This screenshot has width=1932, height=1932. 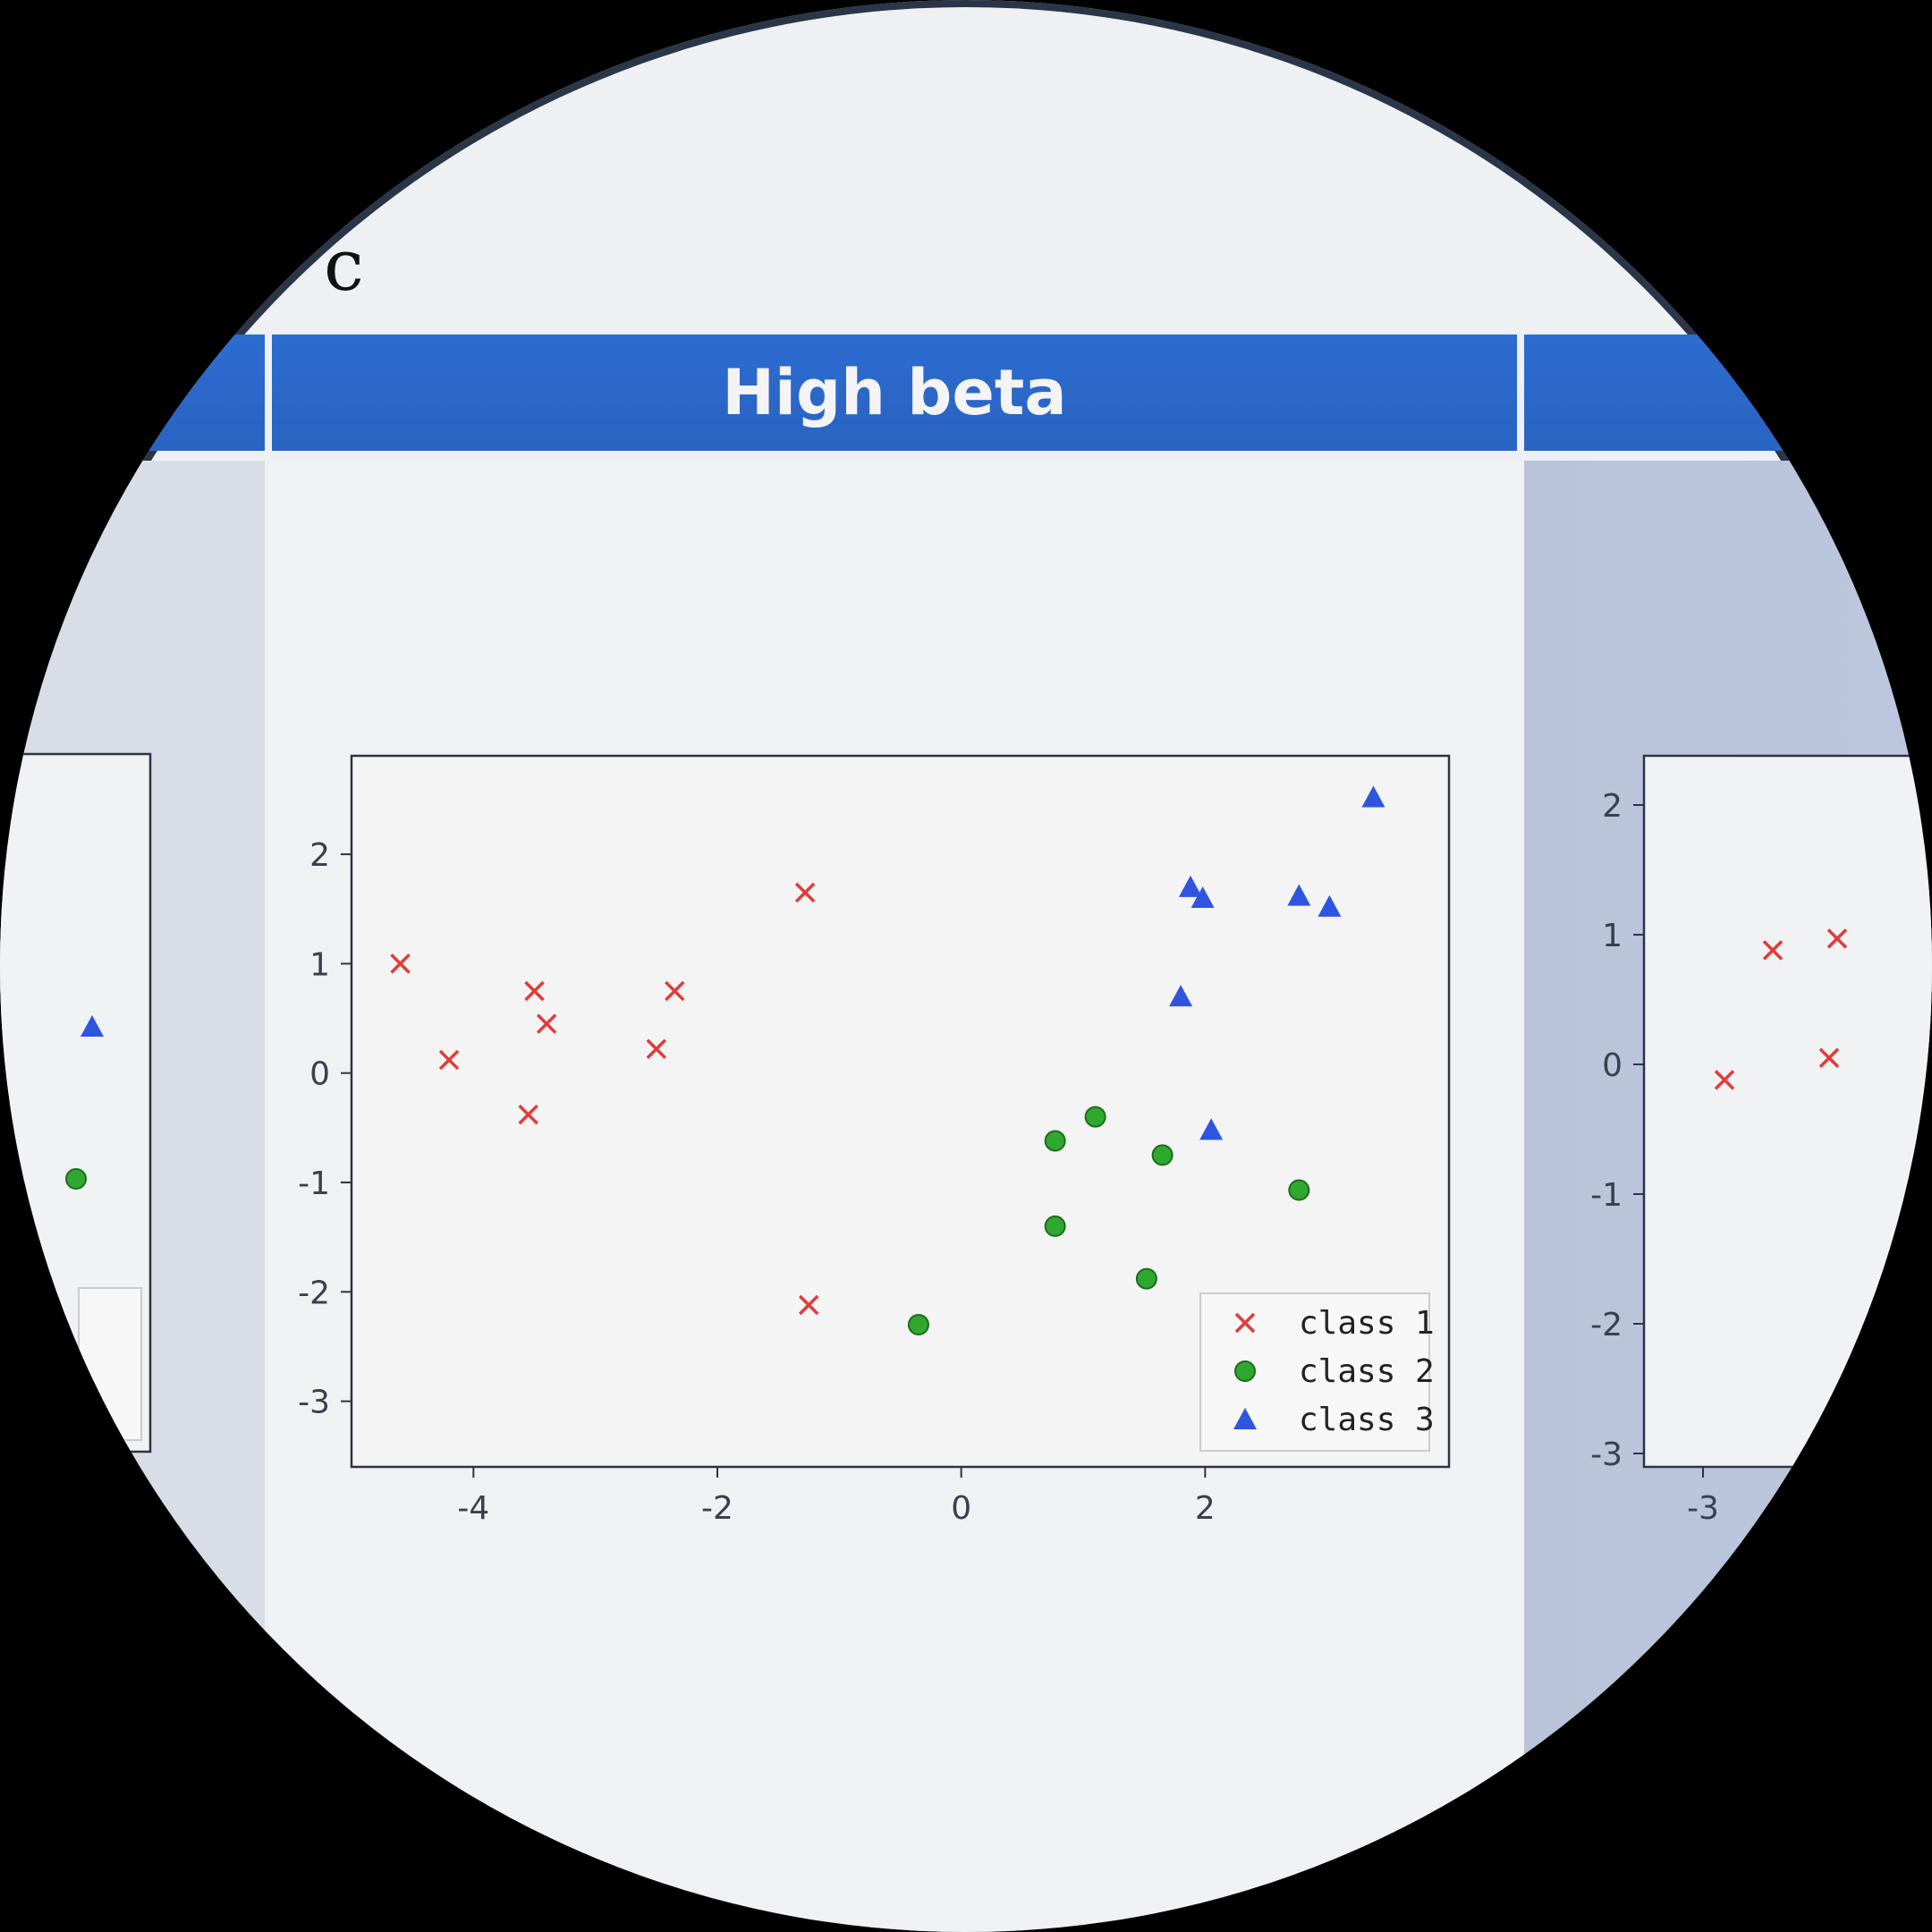 What do you see at coordinates (473, 1508) in the screenshot?
I see `x-tick-label: -4` at bounding box center [473, 1508].